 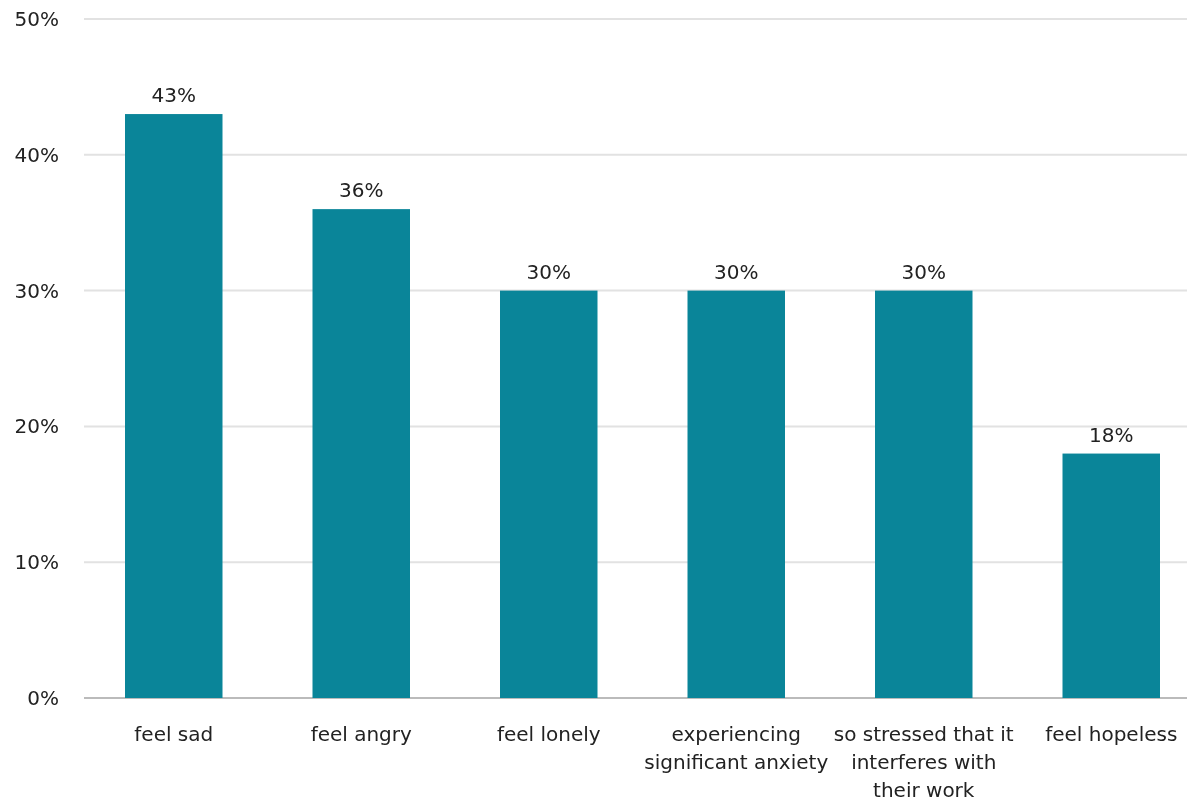 I want to click on x-tick-label: feel hopeless, so click(x=1111, y=734).